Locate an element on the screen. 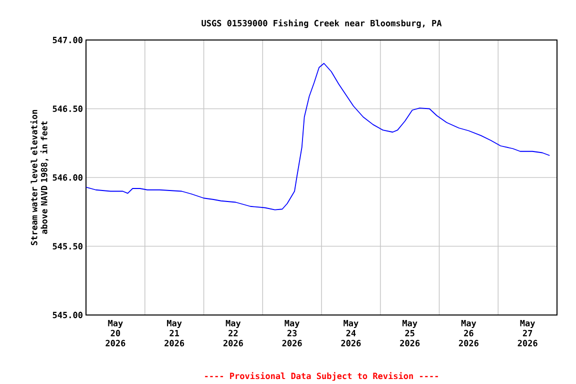  y-tick-label: 546.00 is located at coordinates (67, 177).